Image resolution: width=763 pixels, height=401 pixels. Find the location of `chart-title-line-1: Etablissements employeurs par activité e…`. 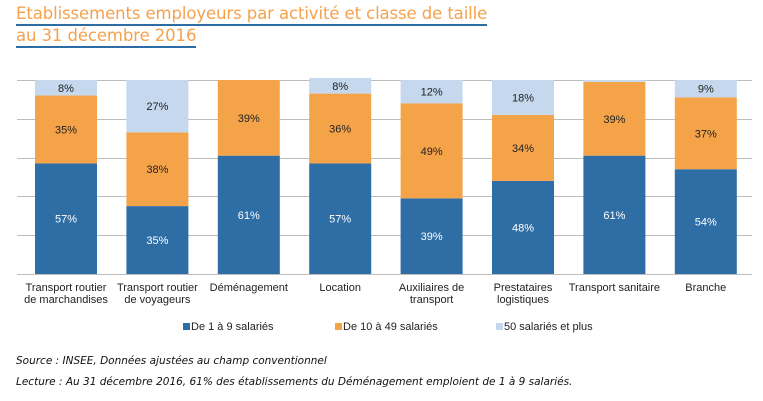

chart-title-line-1: Etablissements employeurs par activité e… is located at coordinates (251, 15).